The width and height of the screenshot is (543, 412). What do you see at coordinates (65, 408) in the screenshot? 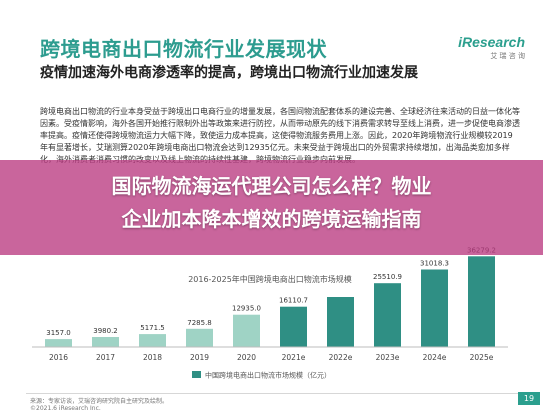
I see `footer-copyright: ©2021.6 iResearch Inc.` at bounding box center [65, 408].